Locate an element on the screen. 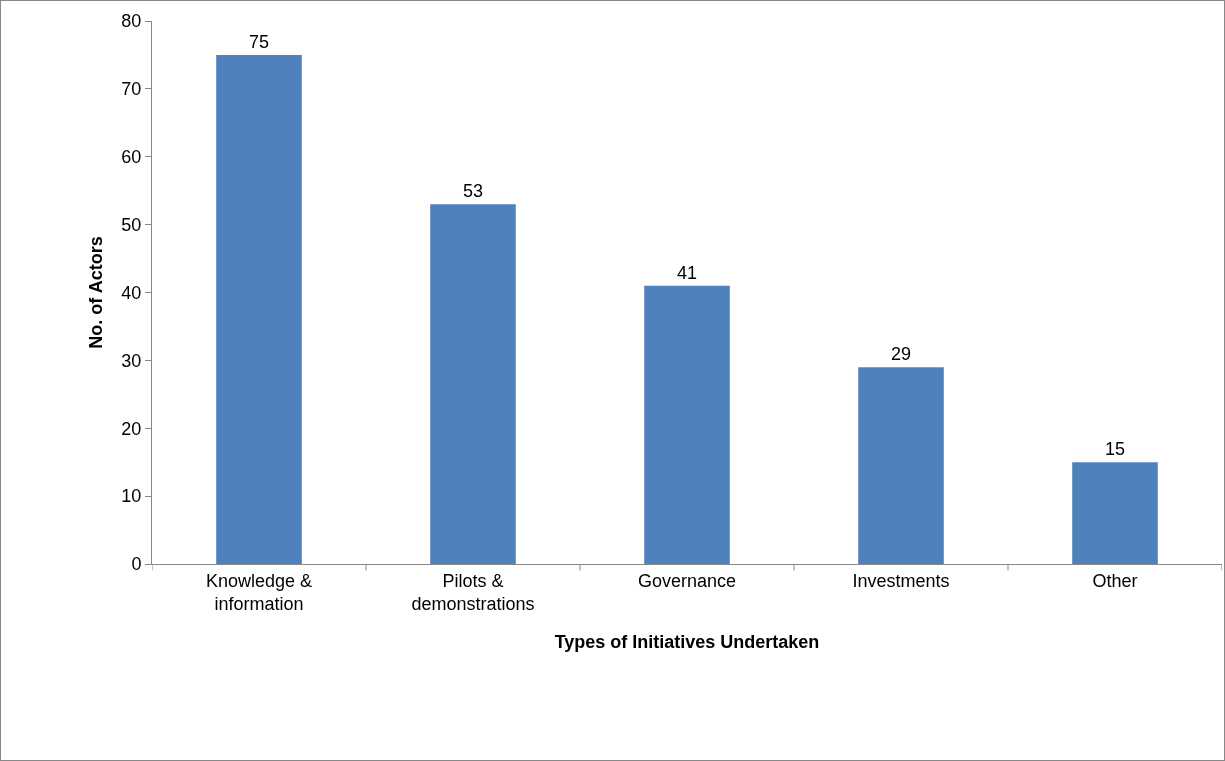  x-tick-label: Governance is located at coordinates (687, 580).